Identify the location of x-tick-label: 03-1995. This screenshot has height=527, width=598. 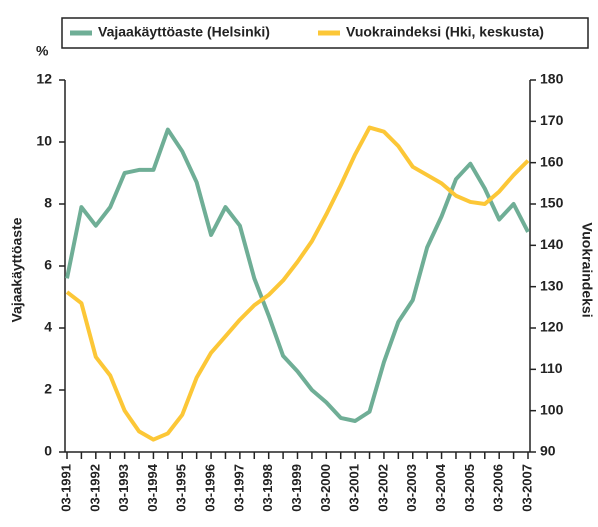
(181, 488).